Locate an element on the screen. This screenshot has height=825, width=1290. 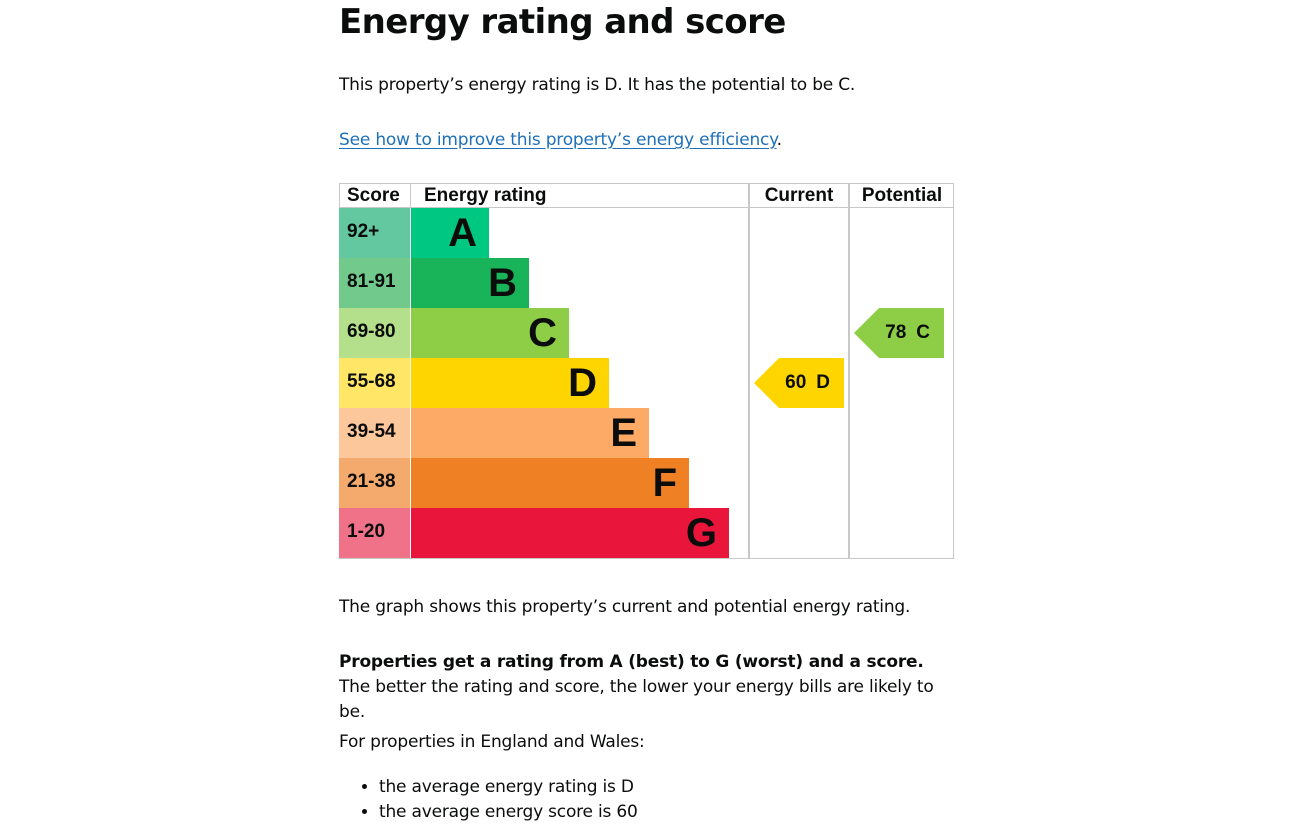
current-score: 60 is located at coordinates (796, 382).